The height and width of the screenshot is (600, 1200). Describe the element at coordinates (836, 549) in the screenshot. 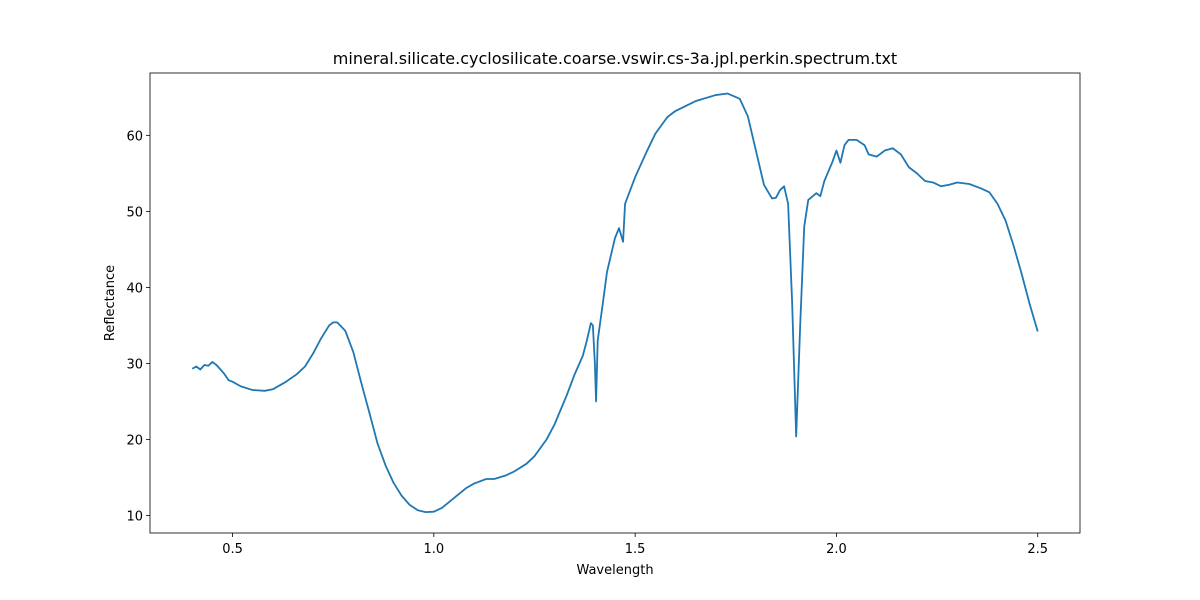

I see `x-tick-label: 2.0` at that location.